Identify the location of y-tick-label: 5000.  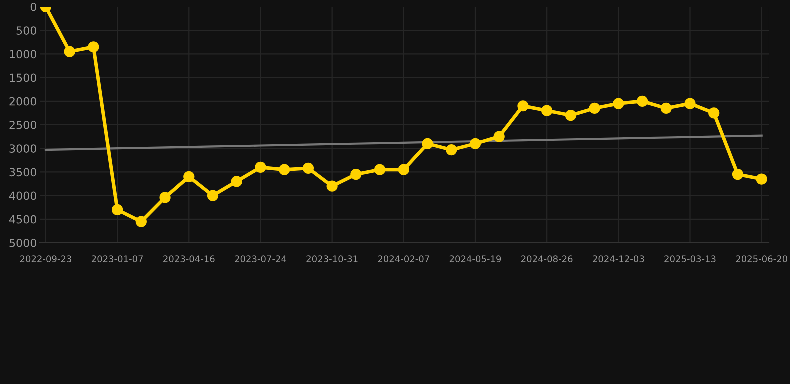
(23, 243).